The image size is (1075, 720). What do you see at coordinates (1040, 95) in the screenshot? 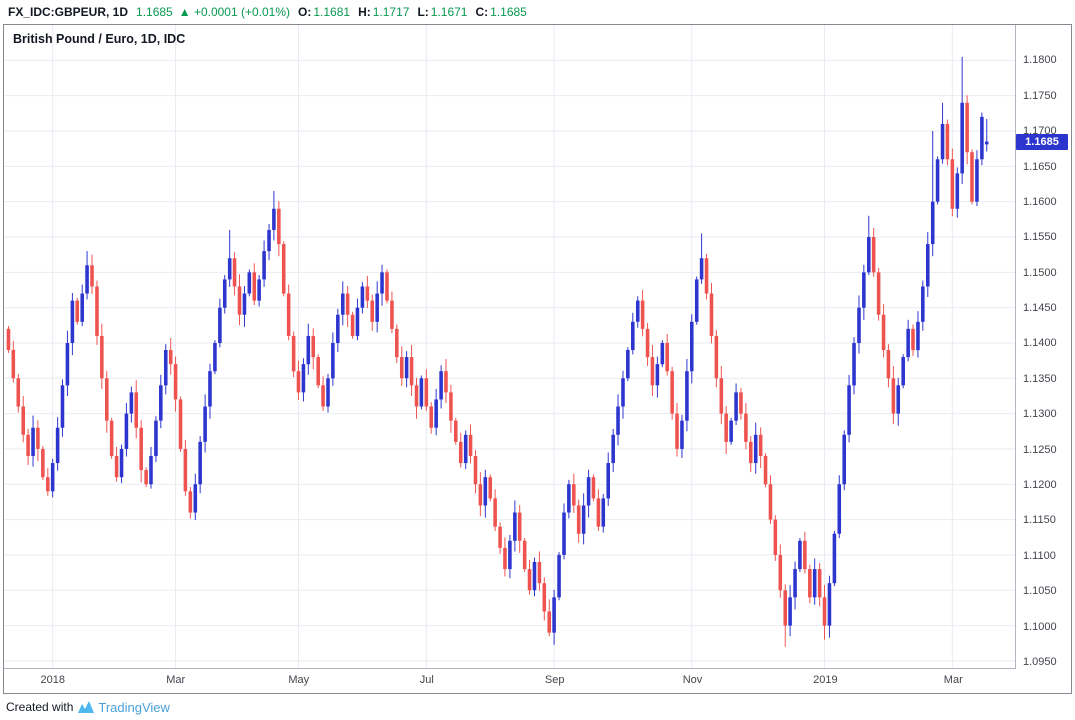
I see `price-axis-label: 1.1750` at bounding box center [1040, 95].